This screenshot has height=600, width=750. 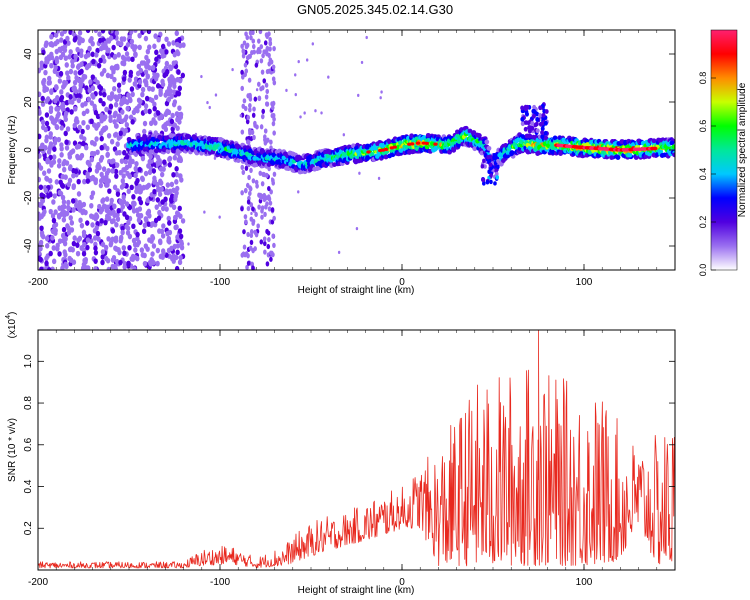 I want to click on colorbar-label: Normalized spectral amplitude, so click(x=742, y=149).